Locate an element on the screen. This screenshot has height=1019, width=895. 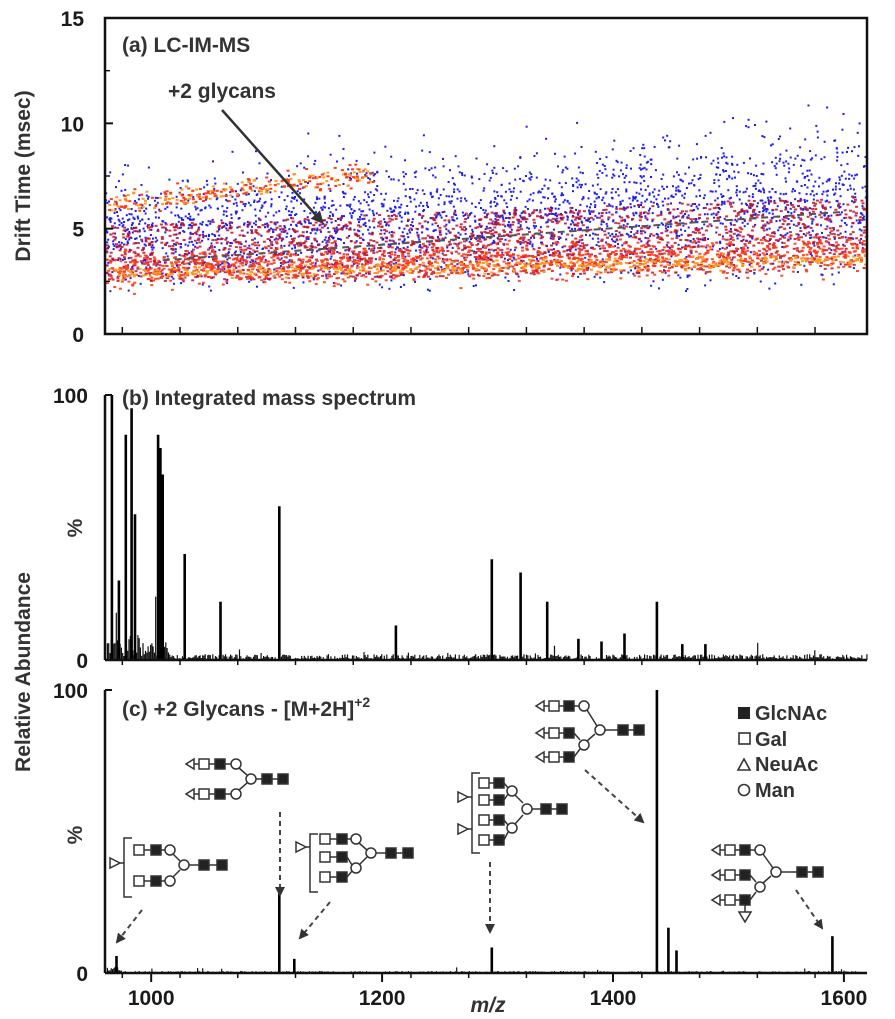
xtick-label: 1400 is located at coordinates (613, 998).